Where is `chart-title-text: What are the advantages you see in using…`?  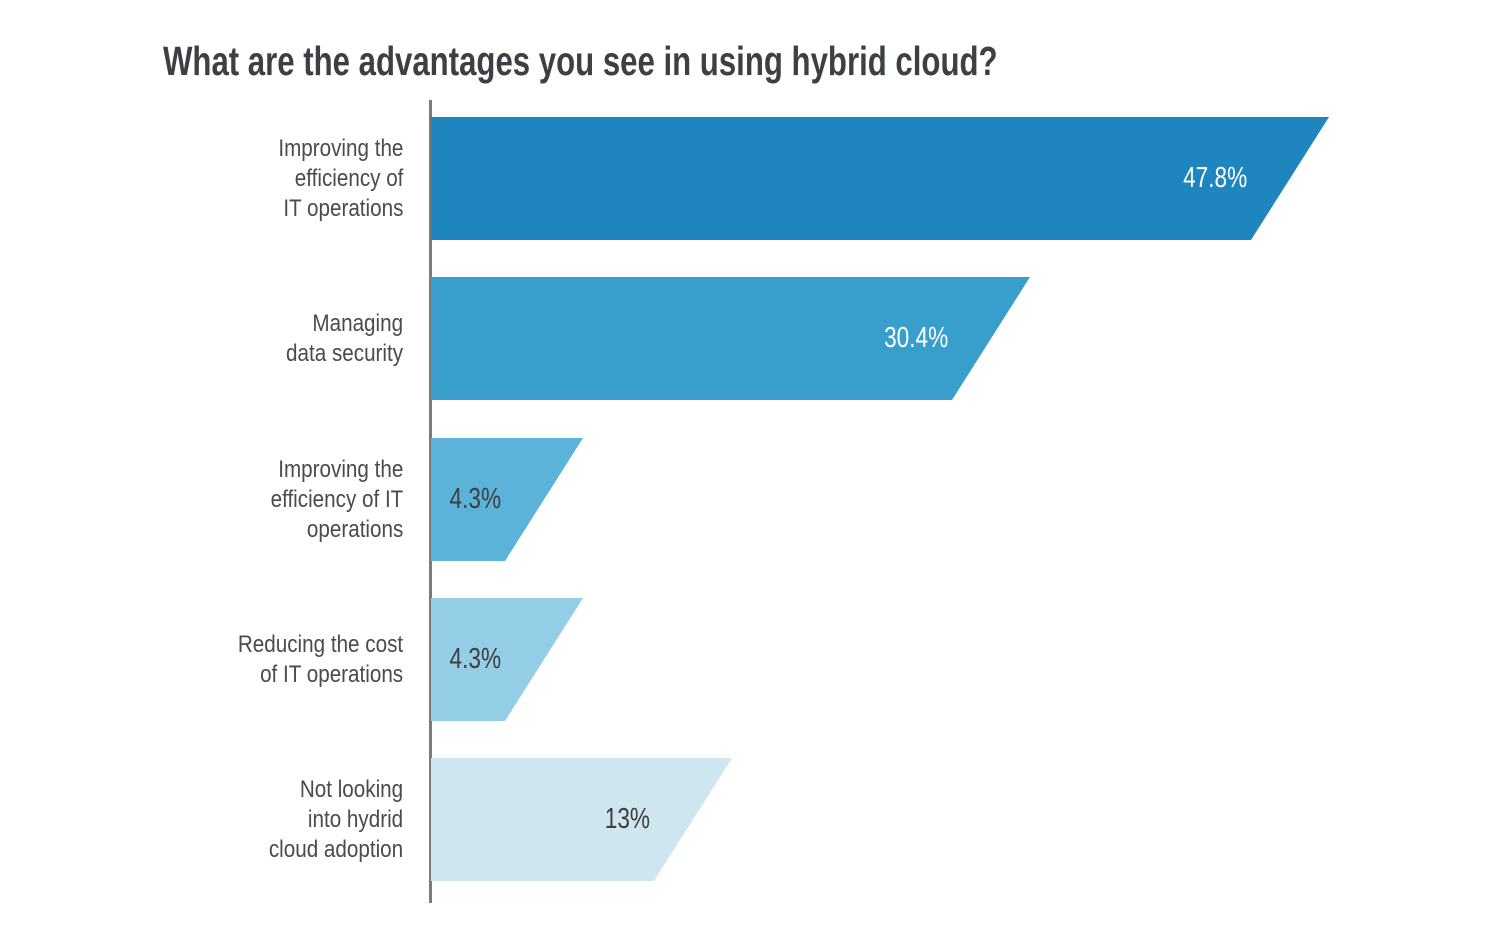
chart-title-text: What are the advantages you see in using… is located at coordinates (580, 61).